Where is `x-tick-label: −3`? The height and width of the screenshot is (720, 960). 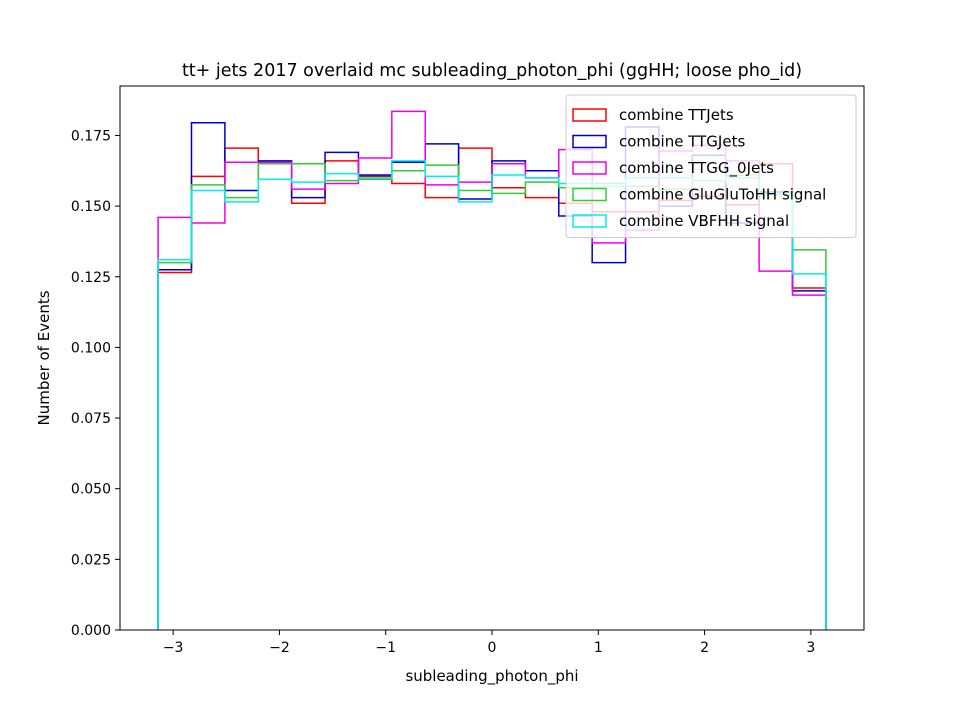 x-tick-label: −3 is located at coordinates (173, 648).